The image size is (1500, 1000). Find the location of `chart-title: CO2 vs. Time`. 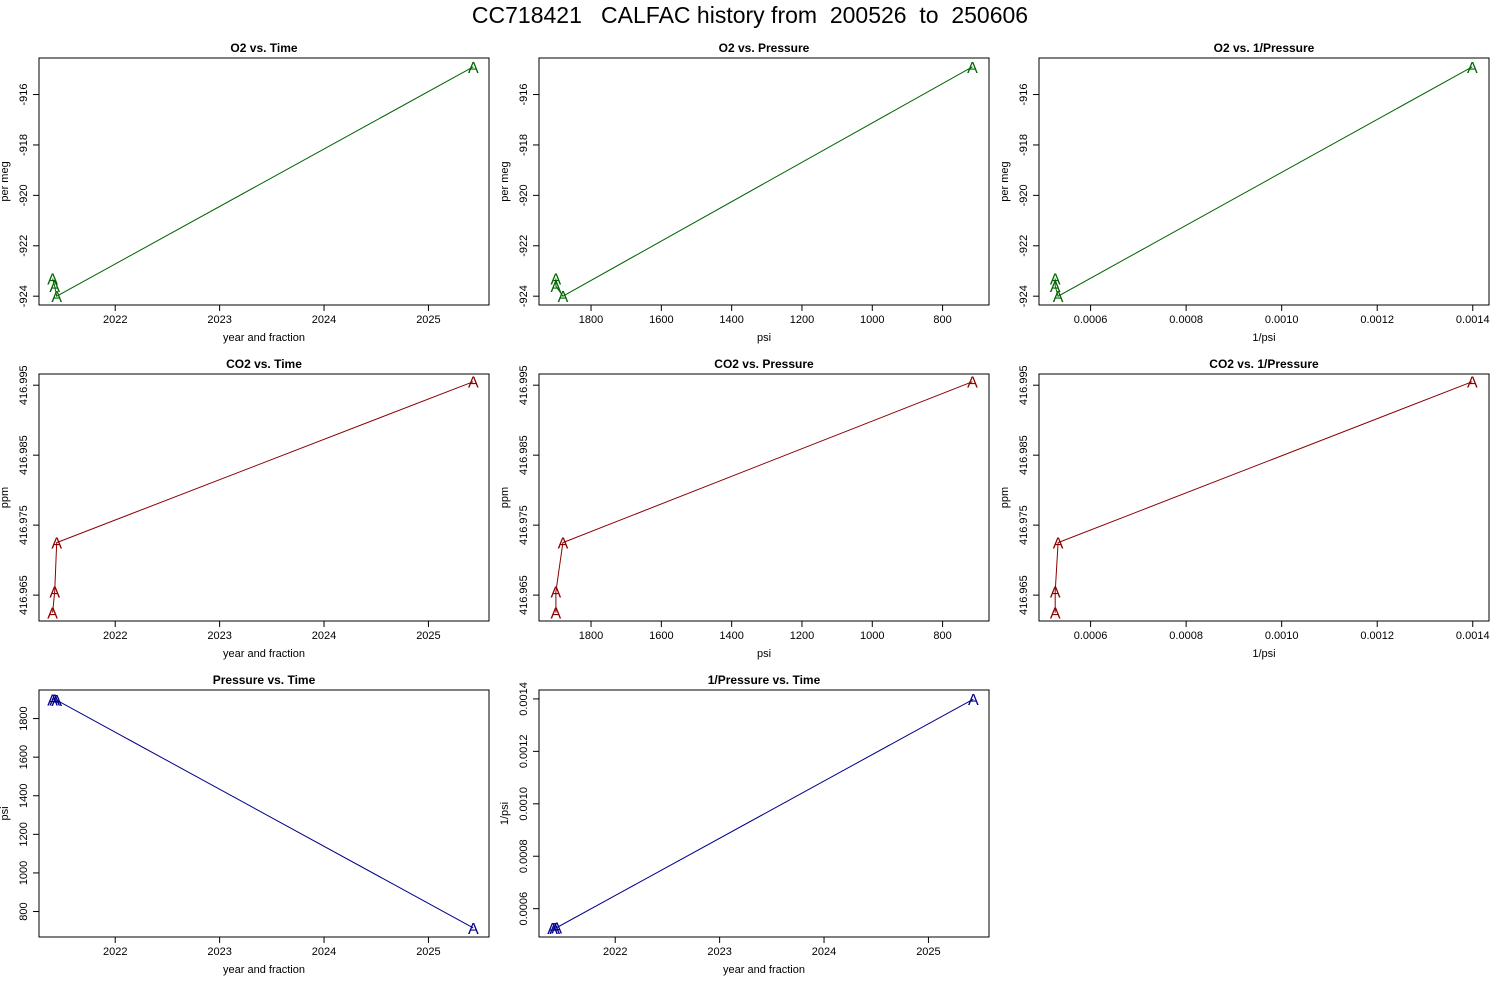

chart-title: CO2 vs. Time is located at coordinates (264, 364).